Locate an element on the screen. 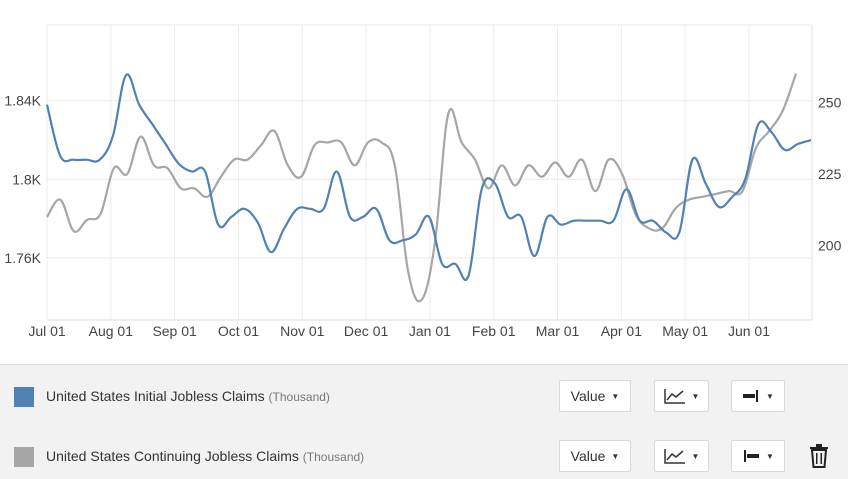  axis-right-icon is located at coordinates (751, 396).